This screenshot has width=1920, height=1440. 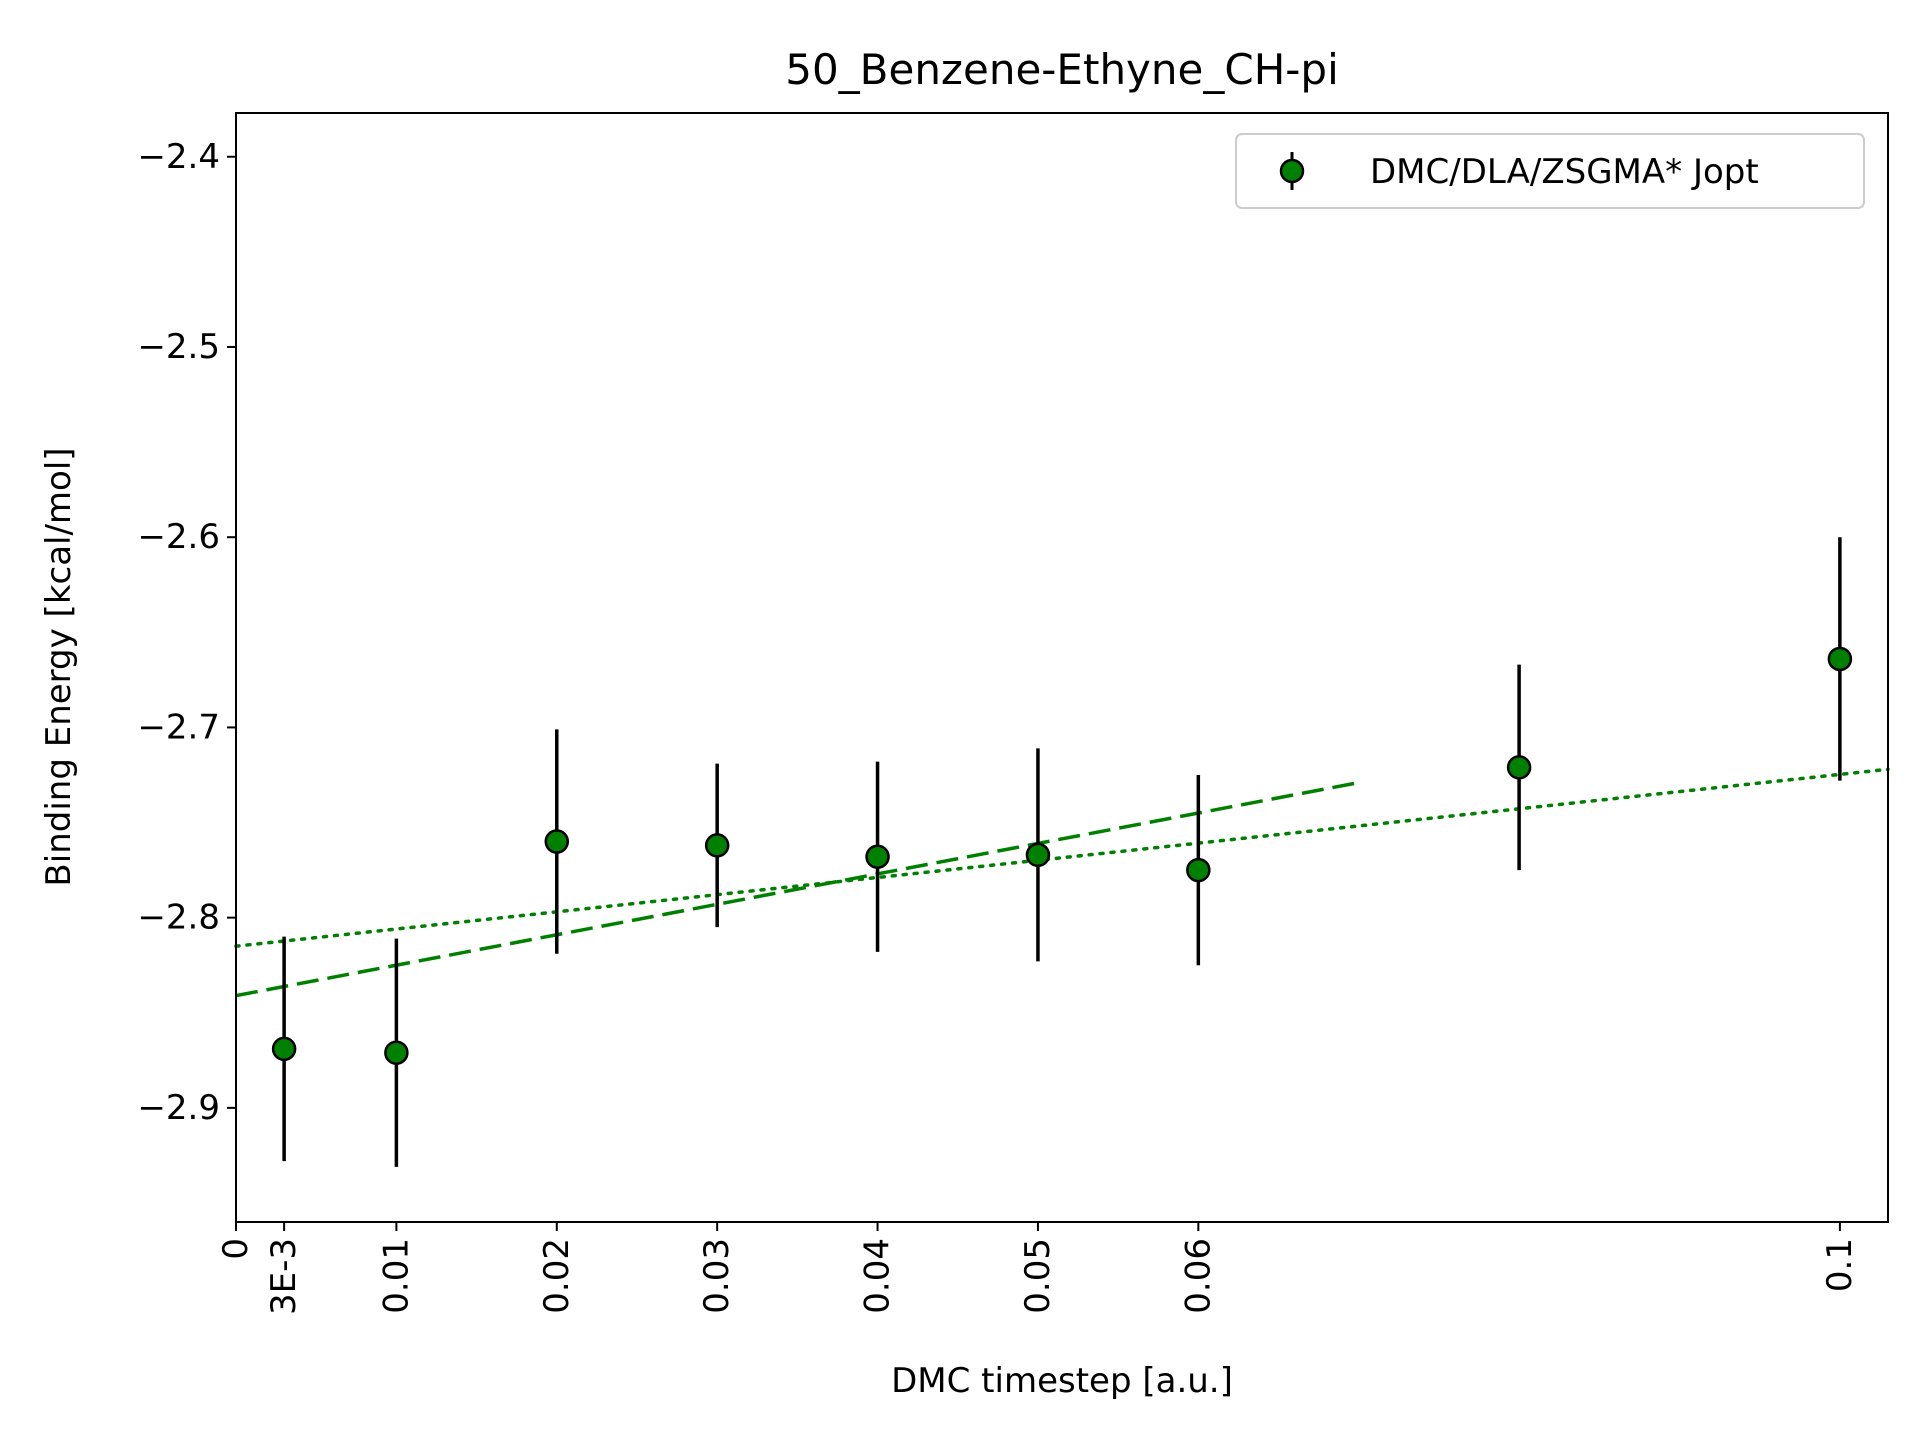 I want to click on x-tick-label: 0.02, so click(x=557, y=1276).